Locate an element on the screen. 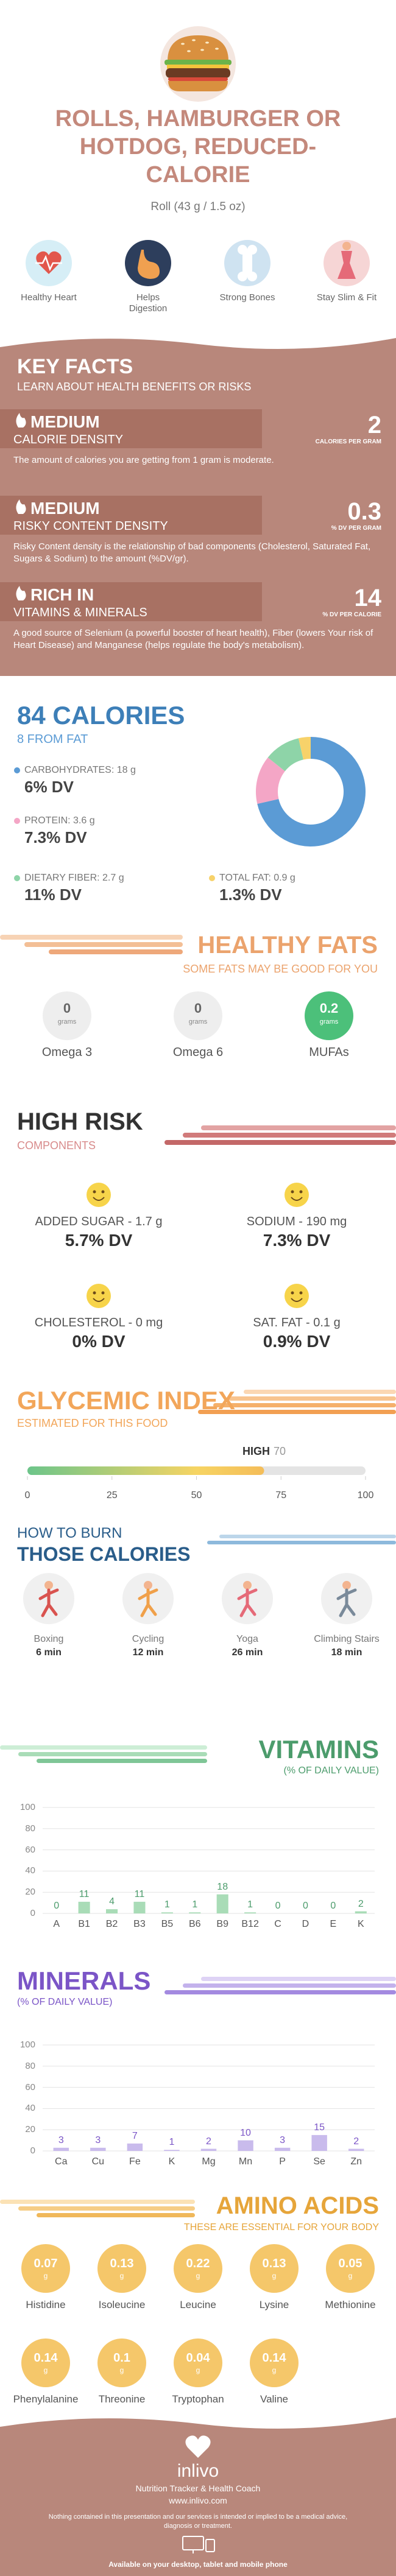 This screenshot has width=396, height=2576. gi-tick-label: 0 is located at coordinates (27, 1495).